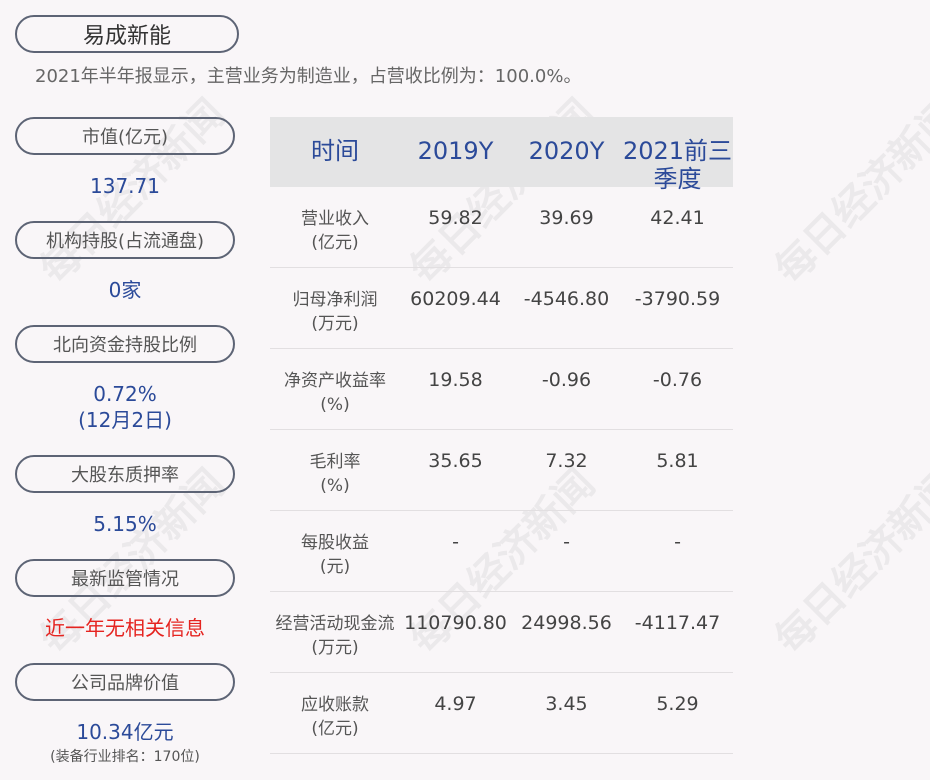 The height and width of the screenshot is (780, 930). Describe the element at coordinates (566, 299) in the screenshot. I see `cell-value: -4546.80` at that location.